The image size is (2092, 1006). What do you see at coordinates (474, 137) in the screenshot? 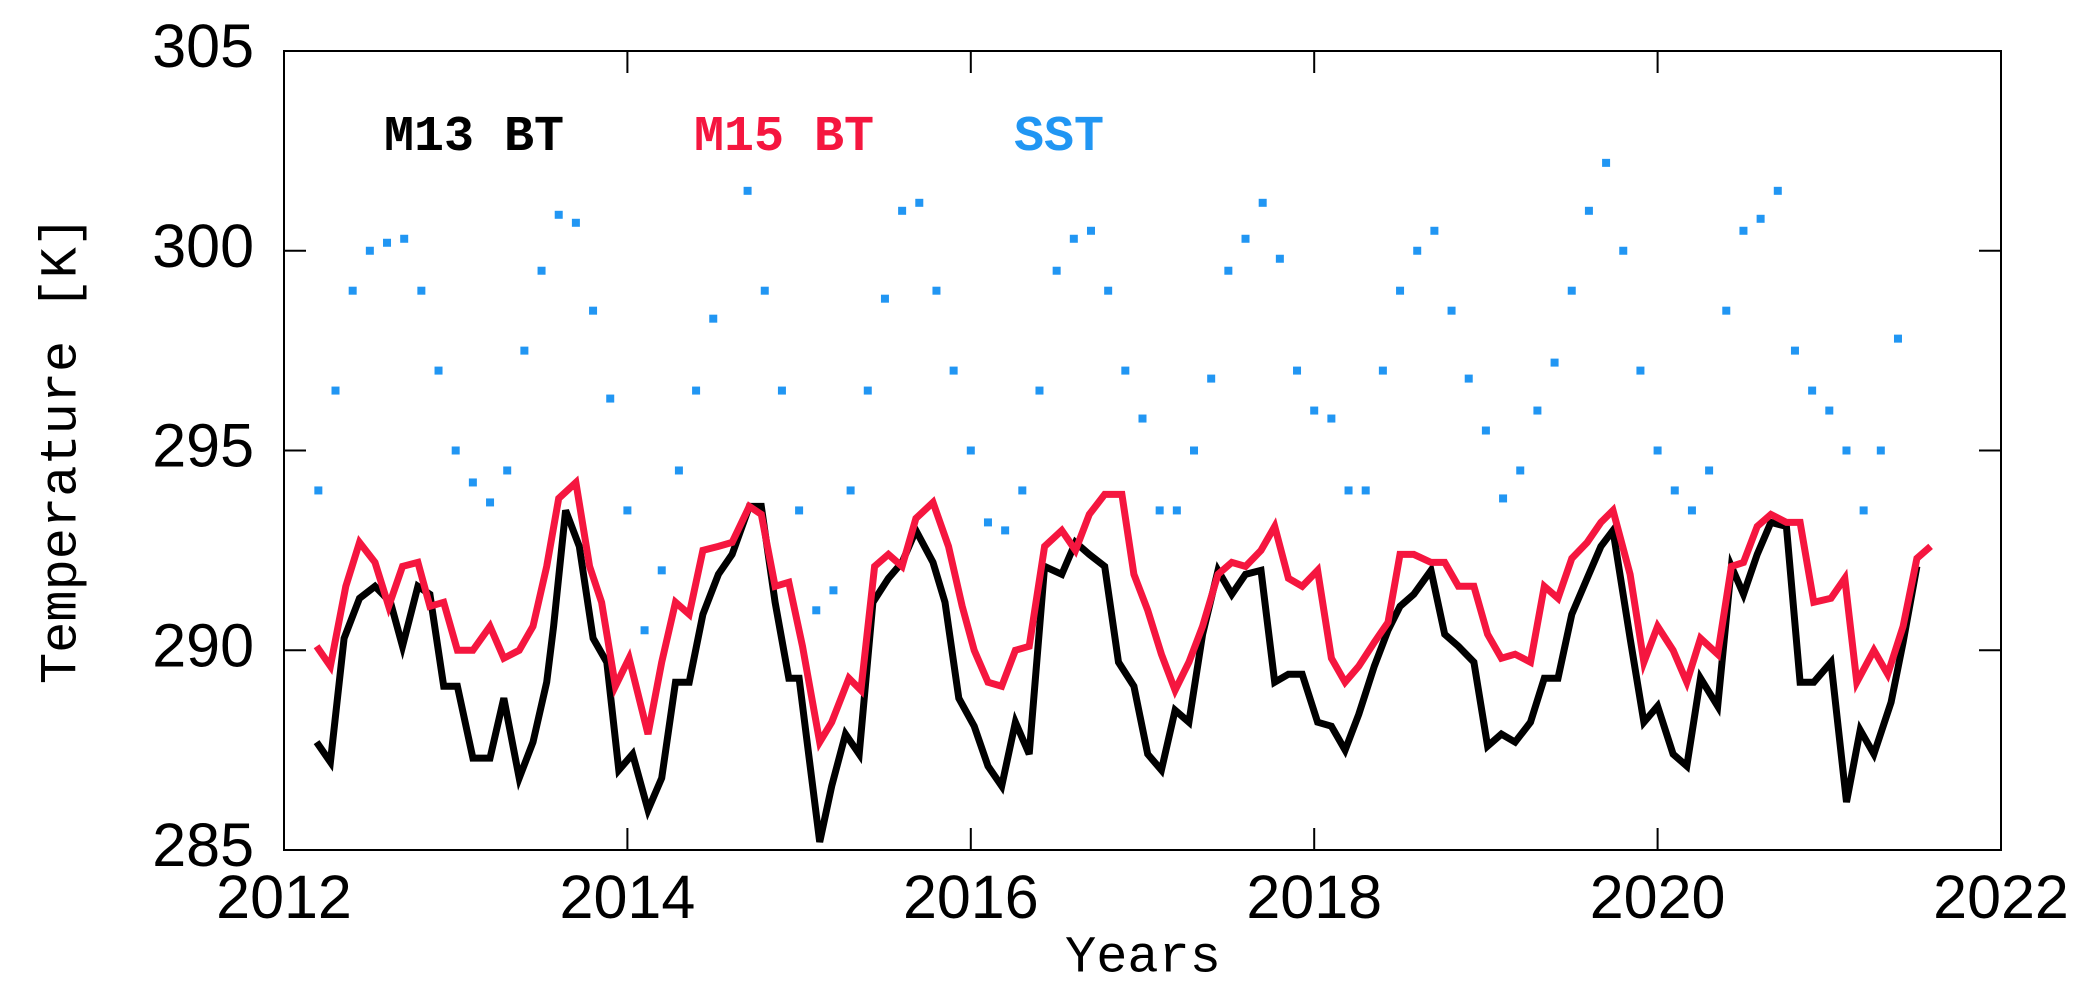
I see `legend-label: M13 BT` at bounding box center [474, 137].